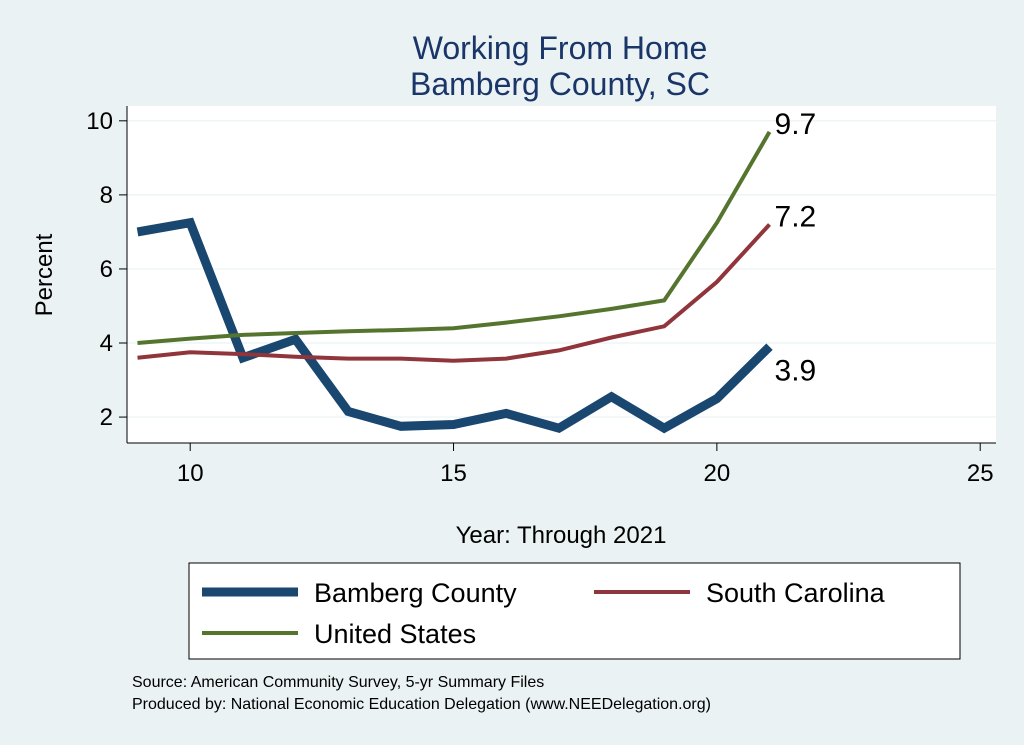 This screenshot has width=1024, height=745. What do you see at coordinates (415, 593) in the screenshot?
I see `legend-label-bamberg-county: Bamberg County` at bounding box center [415, 593].